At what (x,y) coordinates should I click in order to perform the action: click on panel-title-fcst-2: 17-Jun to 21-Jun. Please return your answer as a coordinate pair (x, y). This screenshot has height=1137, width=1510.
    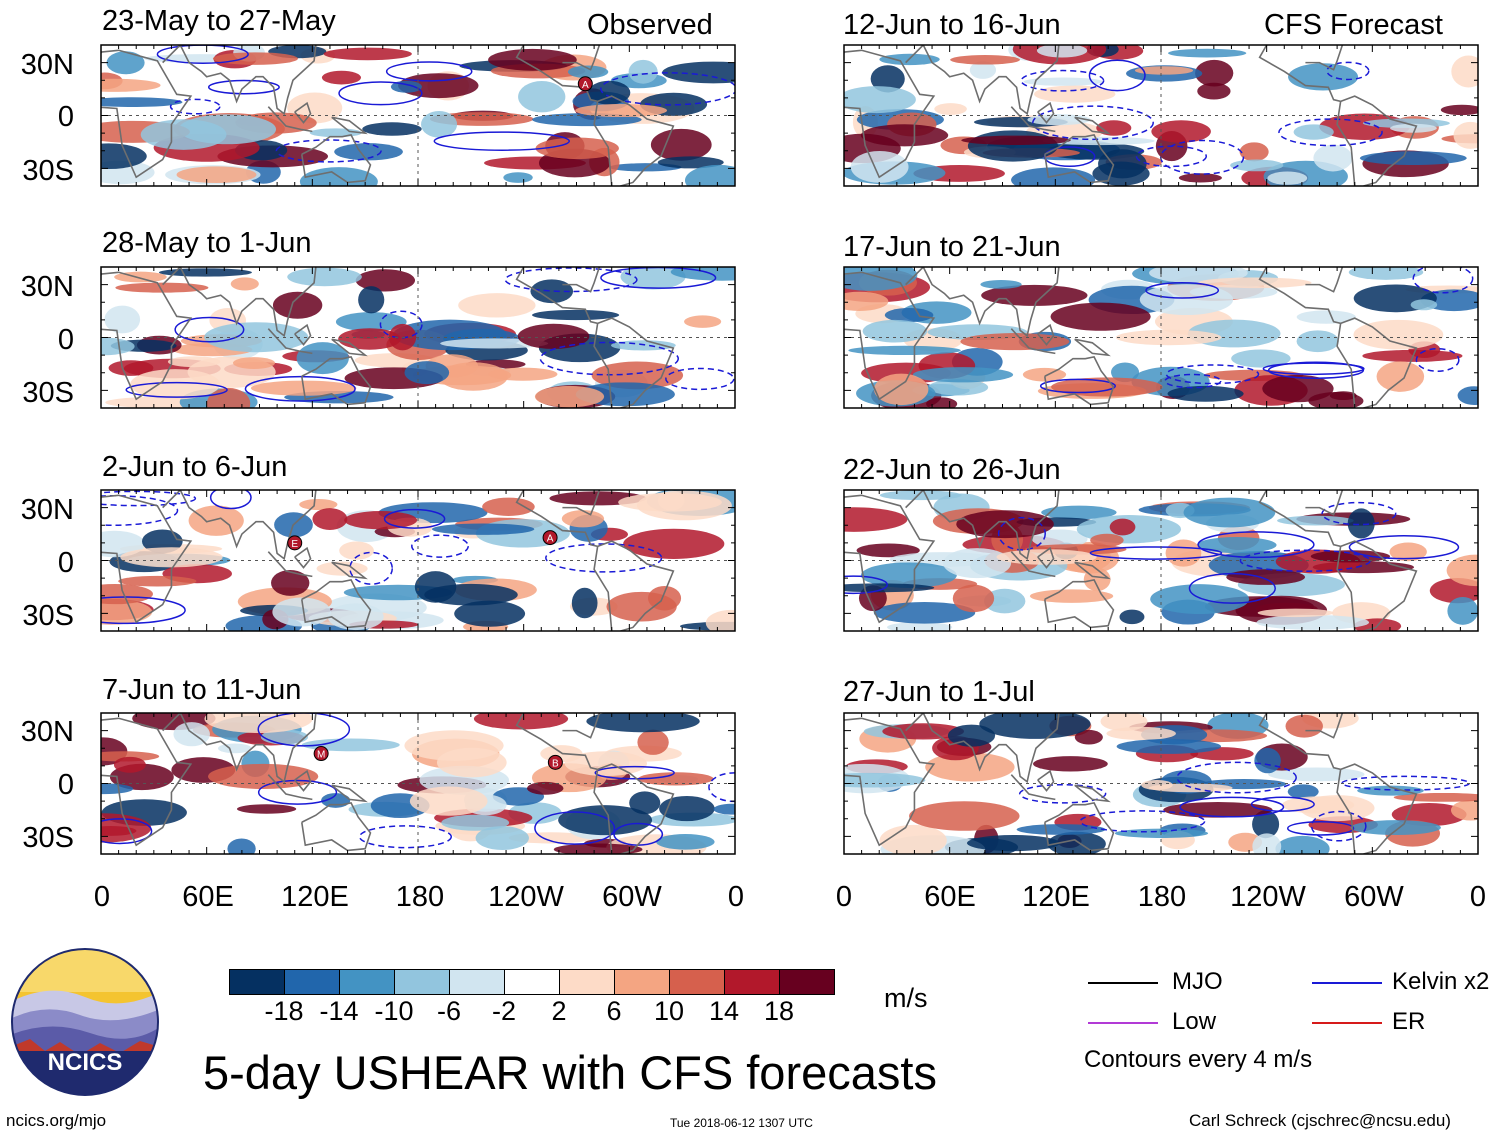
    Looking at the image, I should click on (952, 247).